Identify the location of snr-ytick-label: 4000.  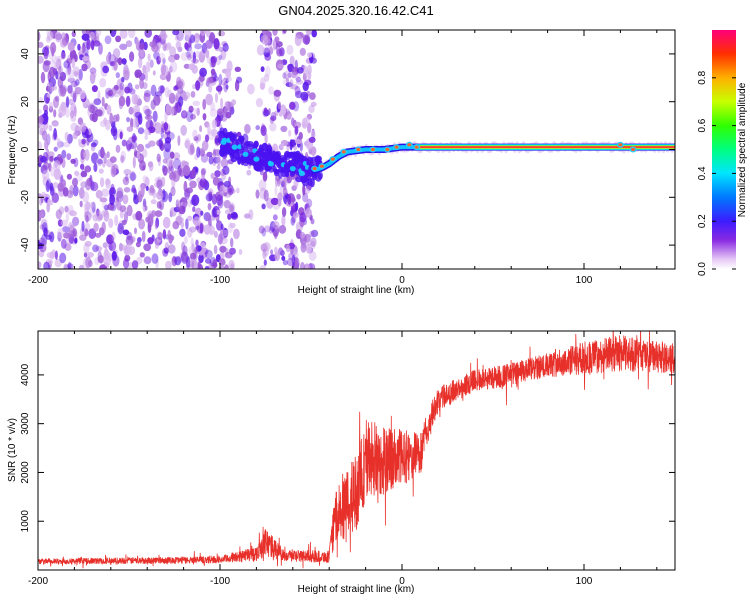
(25, 374).